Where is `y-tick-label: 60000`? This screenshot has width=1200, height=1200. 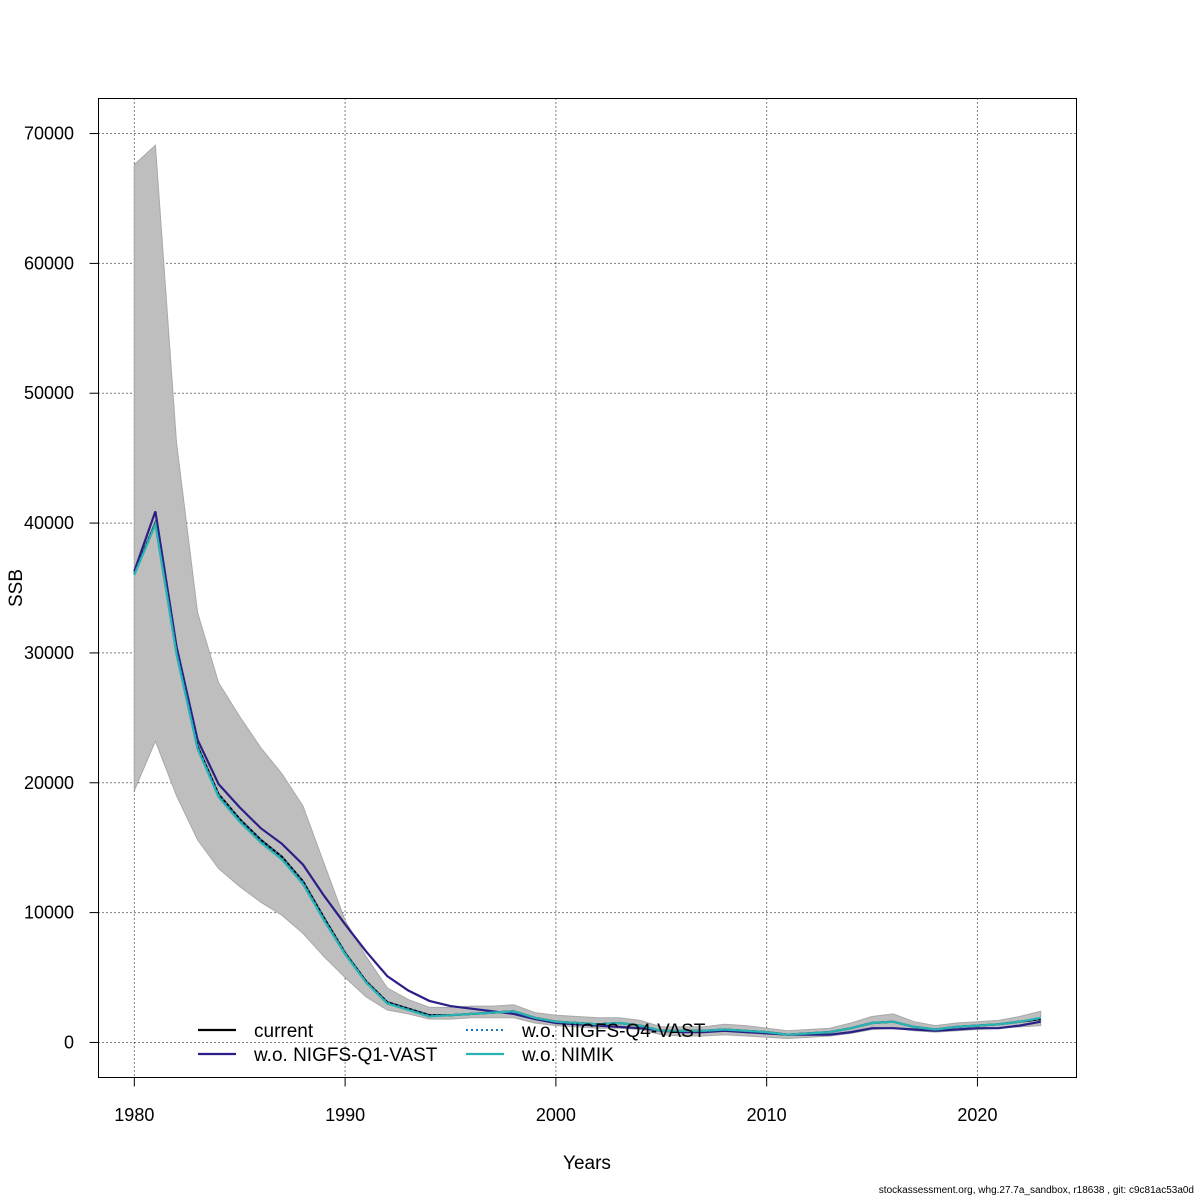 y-tick-label: 60000 is located at coordinates (49, 263).